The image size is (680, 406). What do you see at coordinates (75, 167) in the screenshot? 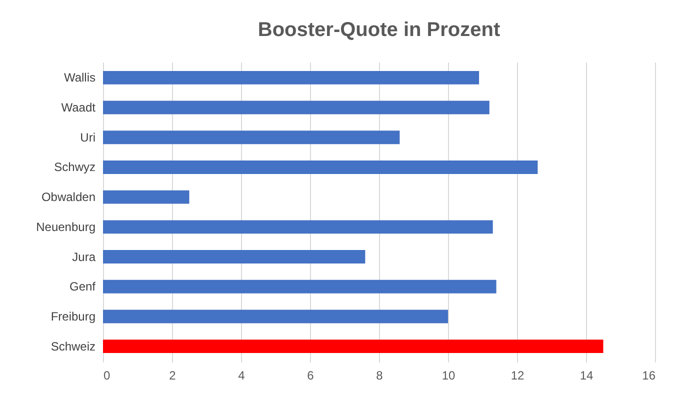
I see `y-tick-label: Schwyz` at bounding box center [75, 167].